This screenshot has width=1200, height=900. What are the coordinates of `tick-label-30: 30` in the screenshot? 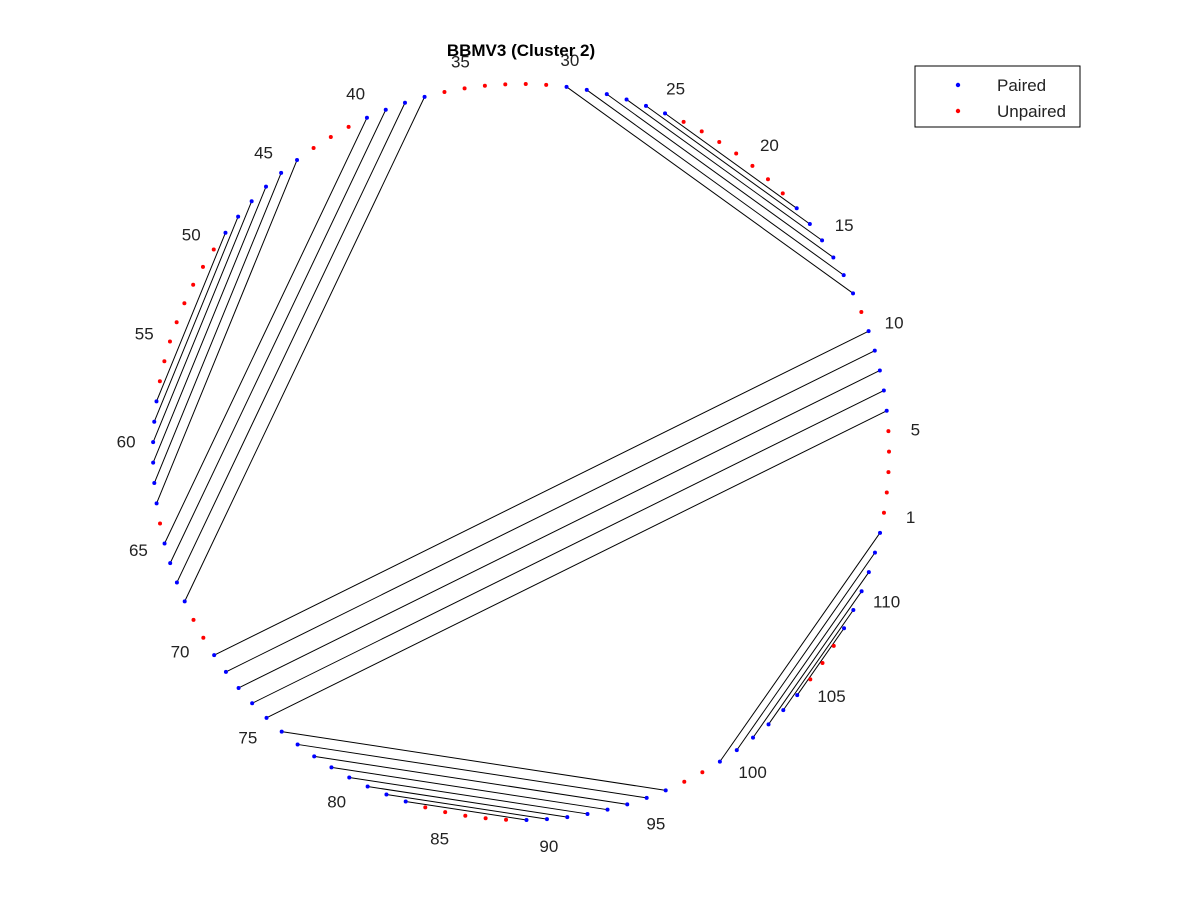 It's located at (569, 60).